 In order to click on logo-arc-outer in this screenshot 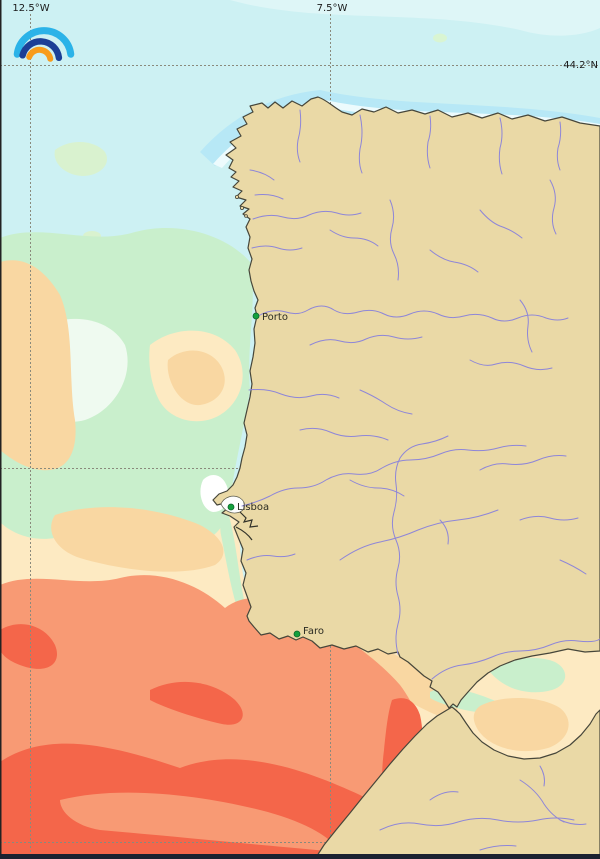, I will do `click(44, 42)`.